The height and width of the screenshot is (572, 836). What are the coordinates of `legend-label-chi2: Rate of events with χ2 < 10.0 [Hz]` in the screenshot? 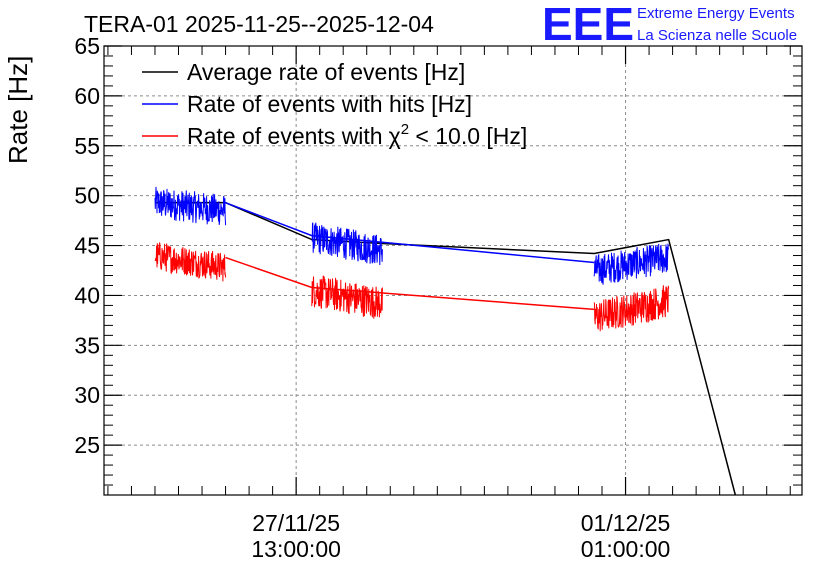 It's located at (357, 135).